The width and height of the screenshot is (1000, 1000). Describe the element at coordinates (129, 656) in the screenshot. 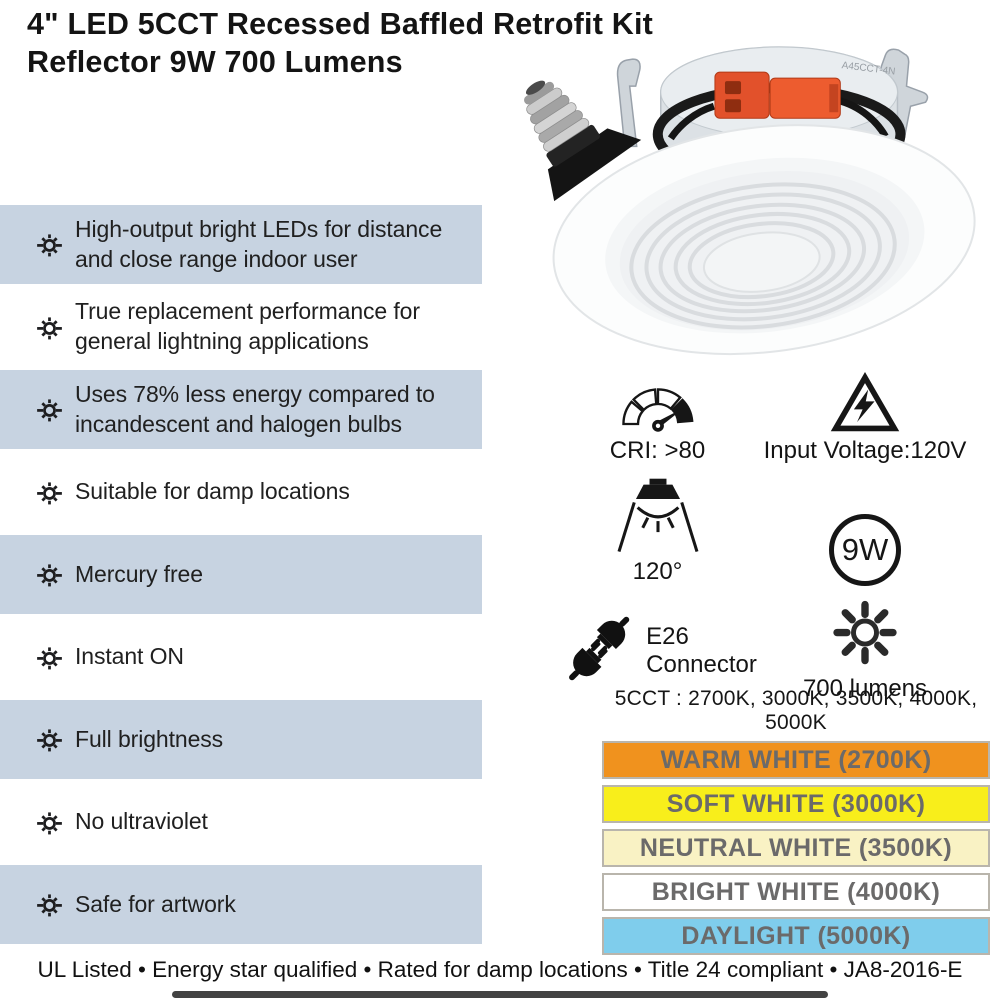

I see `feature-text: Instant ON` at that location.